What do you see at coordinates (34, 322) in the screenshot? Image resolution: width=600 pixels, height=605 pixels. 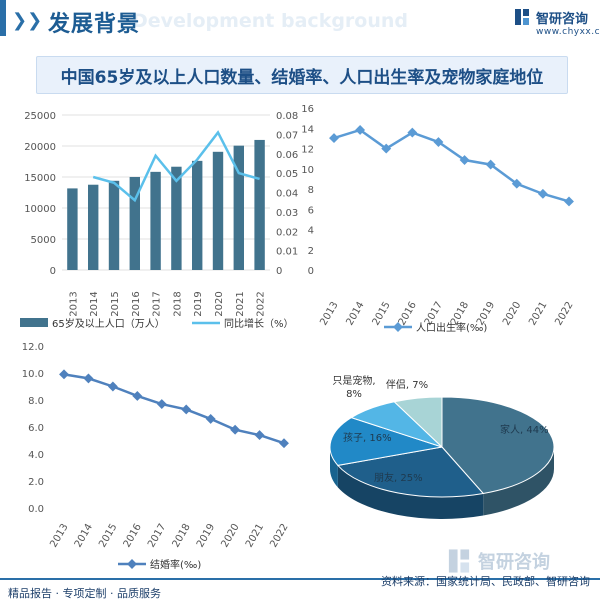 I see `legend-swatch-bar` at bounding box center [34, 322].